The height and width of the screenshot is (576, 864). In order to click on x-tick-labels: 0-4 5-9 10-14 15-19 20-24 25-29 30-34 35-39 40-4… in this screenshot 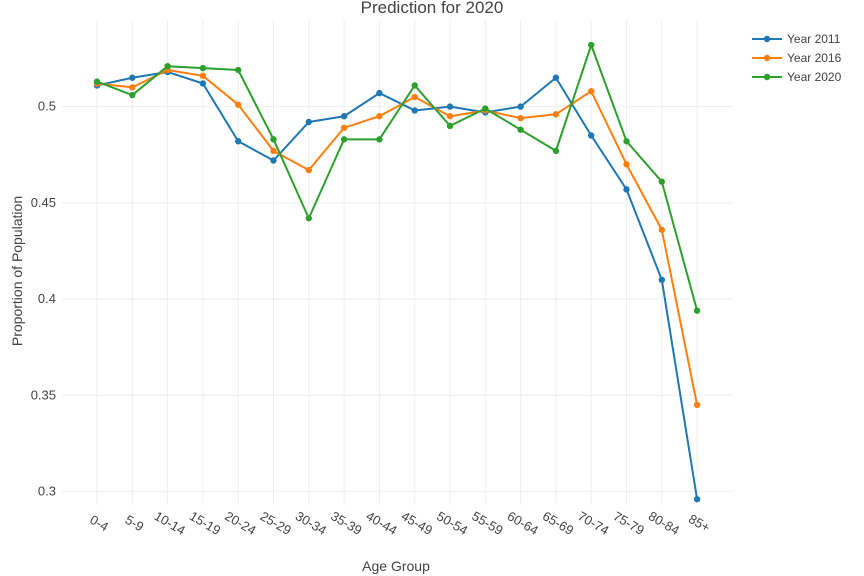, I will do `click(399, 523)`.